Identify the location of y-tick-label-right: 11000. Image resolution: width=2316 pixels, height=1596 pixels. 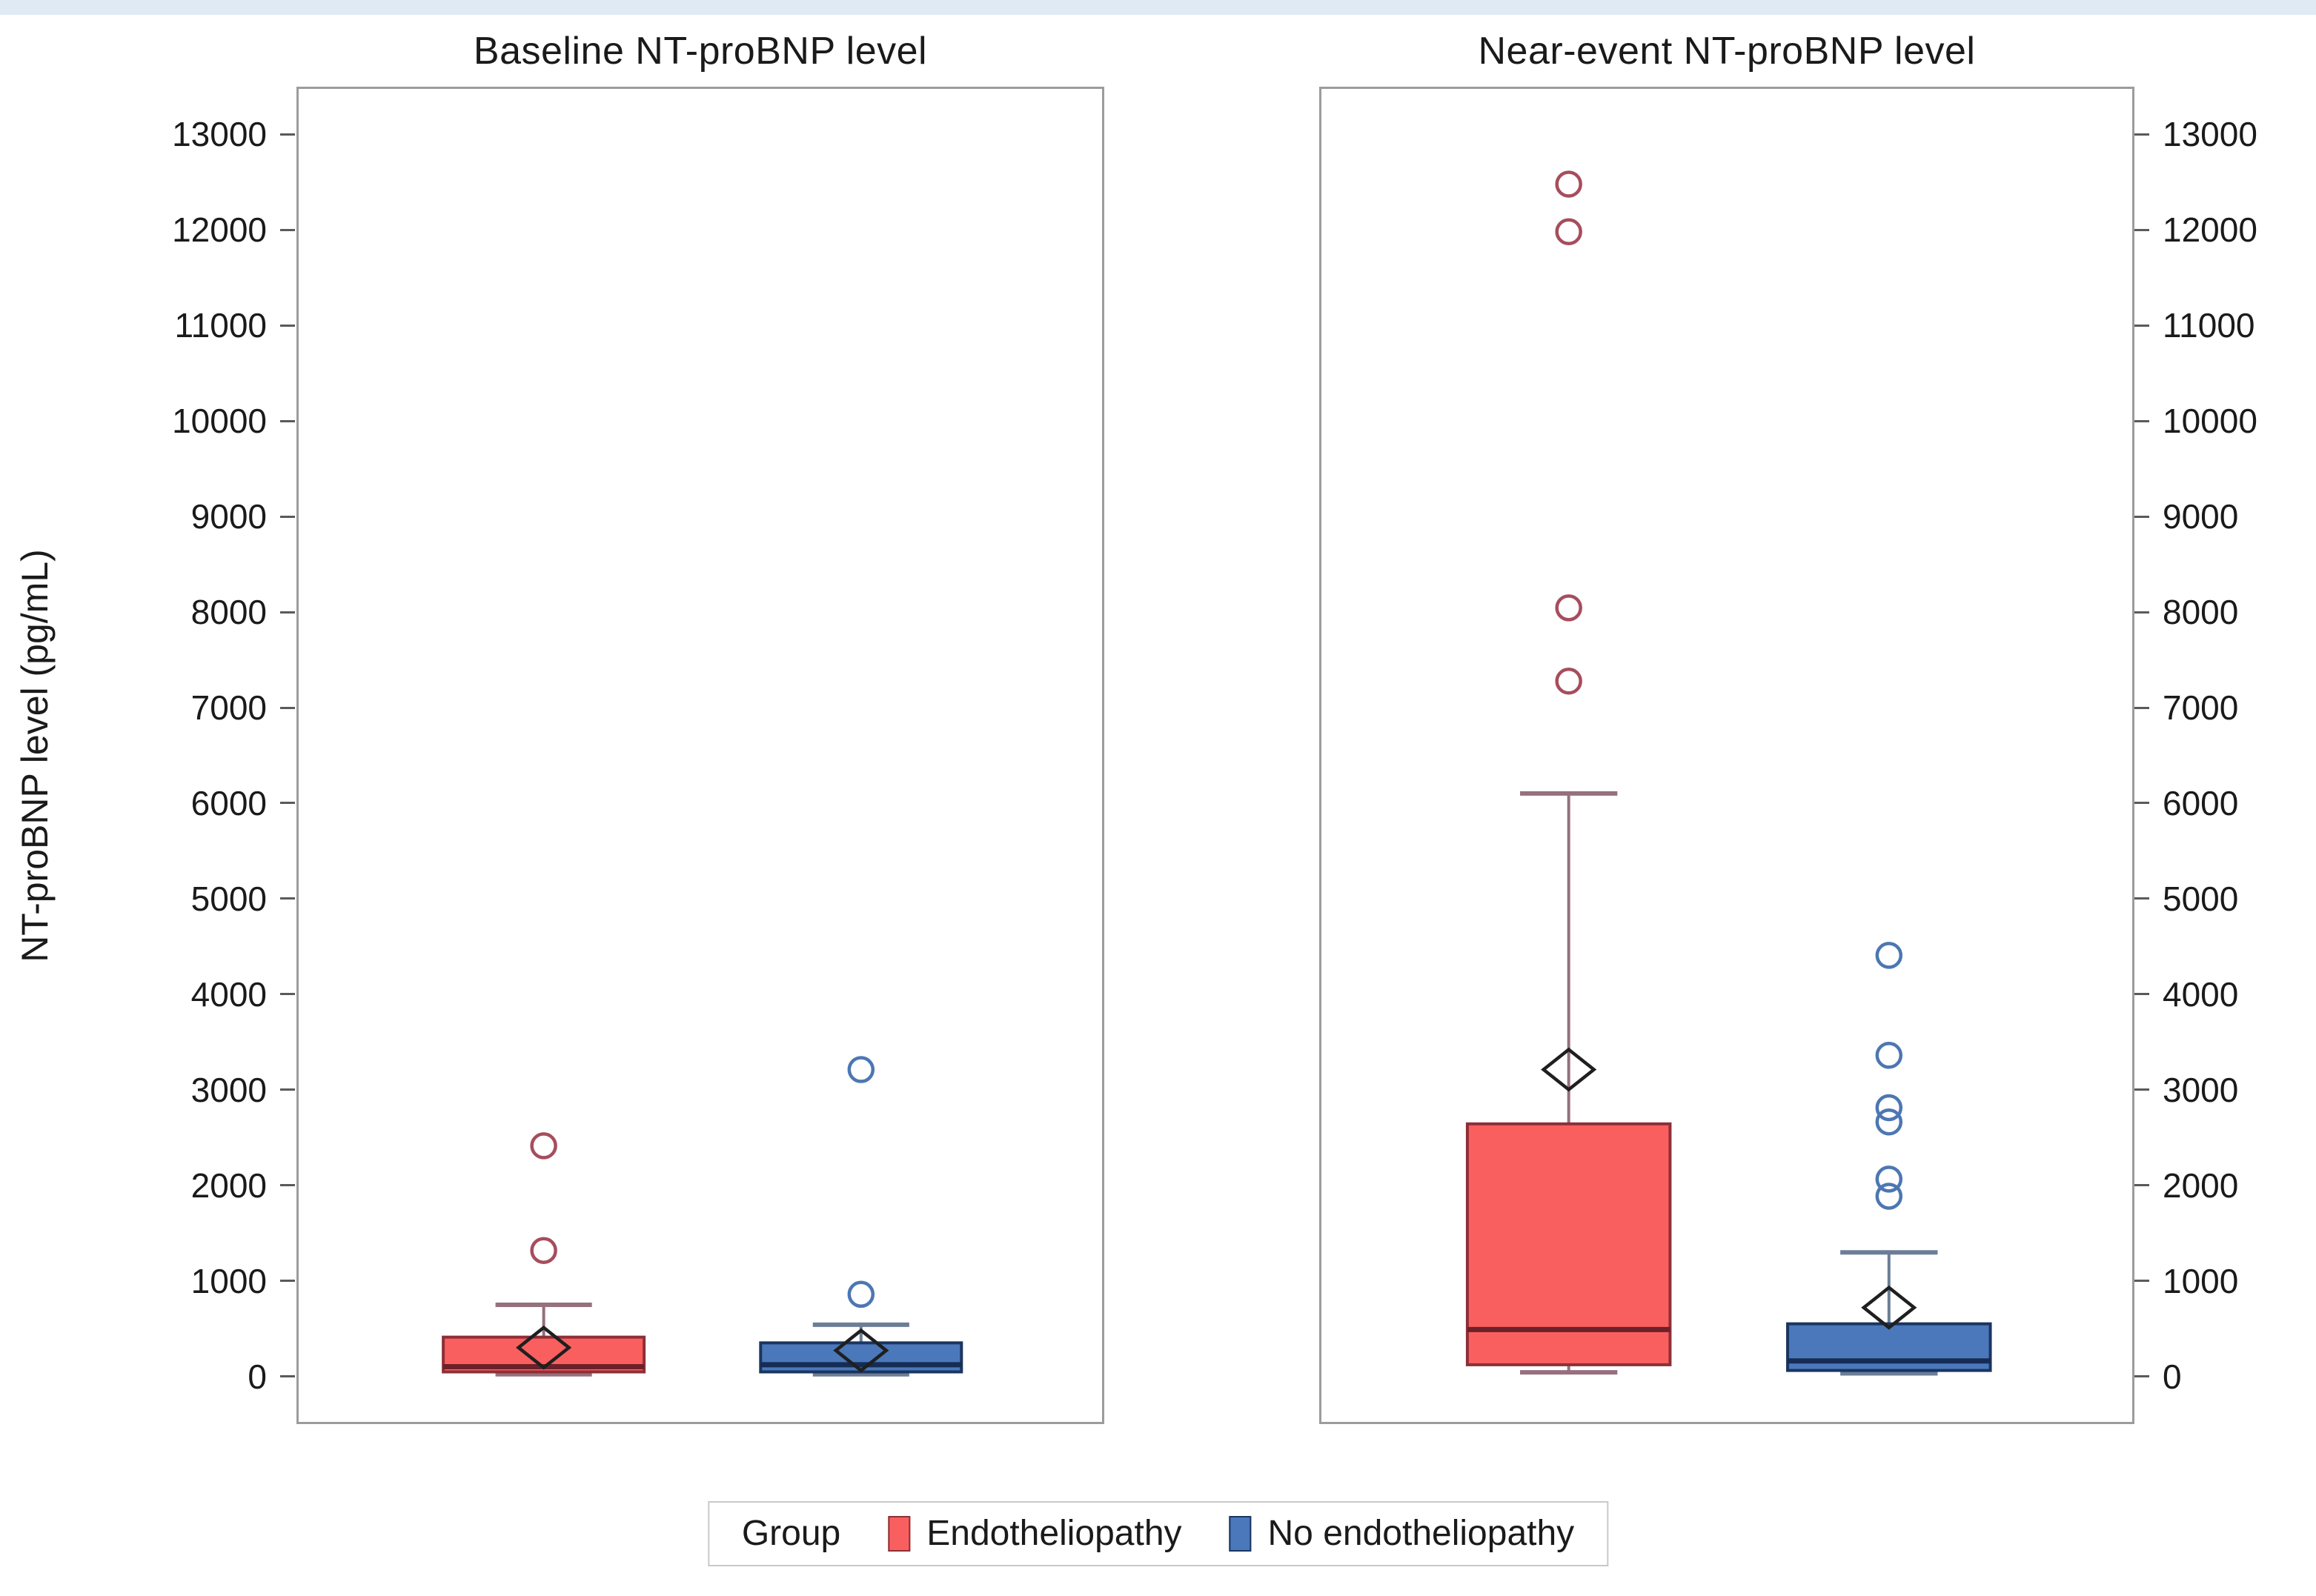
(2209, 326).